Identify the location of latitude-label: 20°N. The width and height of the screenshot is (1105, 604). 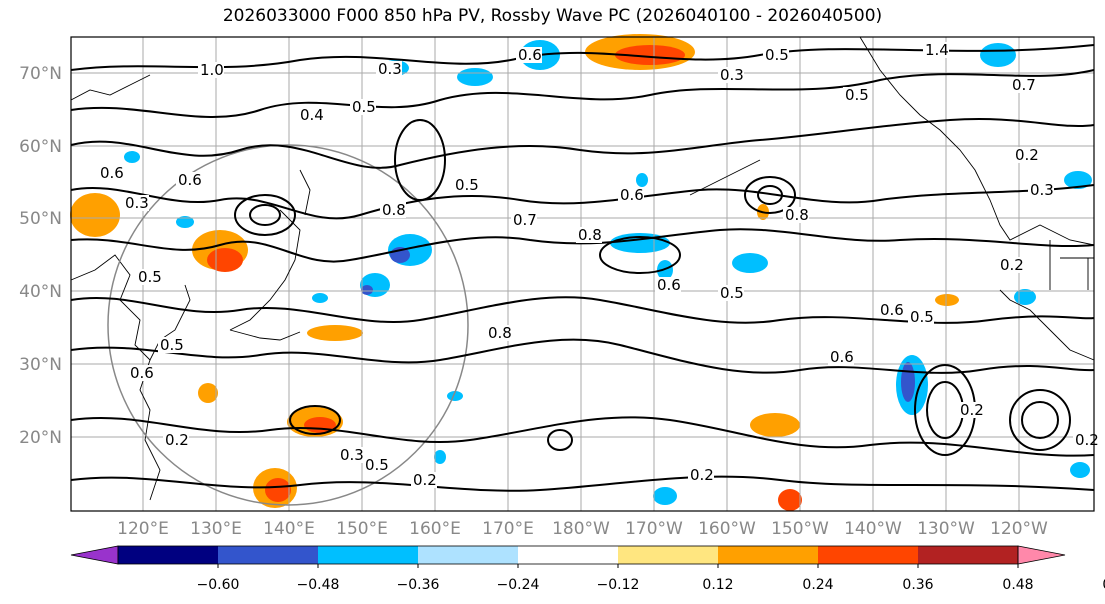
(40, 438).